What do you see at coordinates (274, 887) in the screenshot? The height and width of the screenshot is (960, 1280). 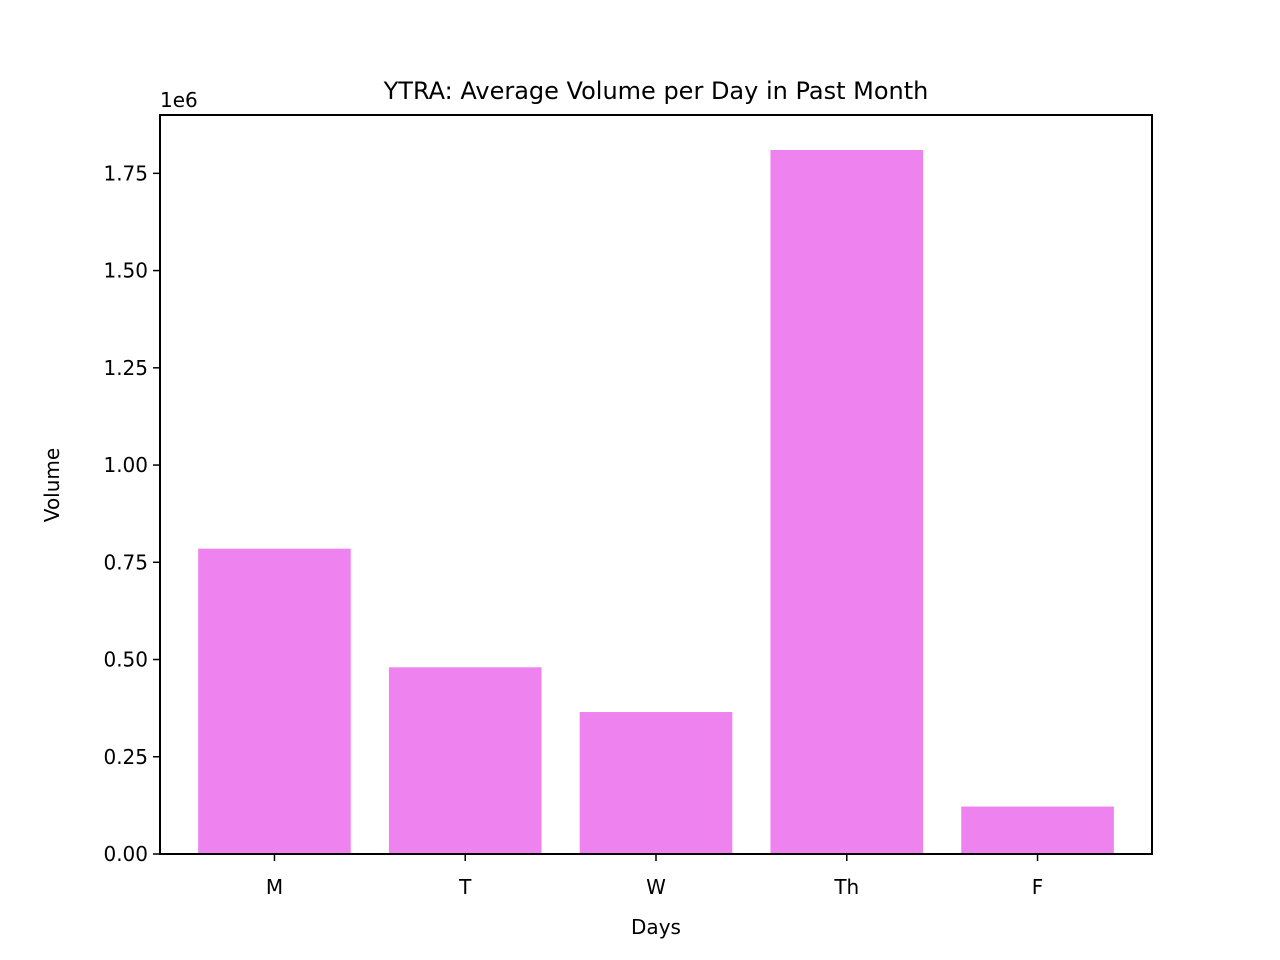 I see `x-tick-label: M` at bounding box center [274, 887].